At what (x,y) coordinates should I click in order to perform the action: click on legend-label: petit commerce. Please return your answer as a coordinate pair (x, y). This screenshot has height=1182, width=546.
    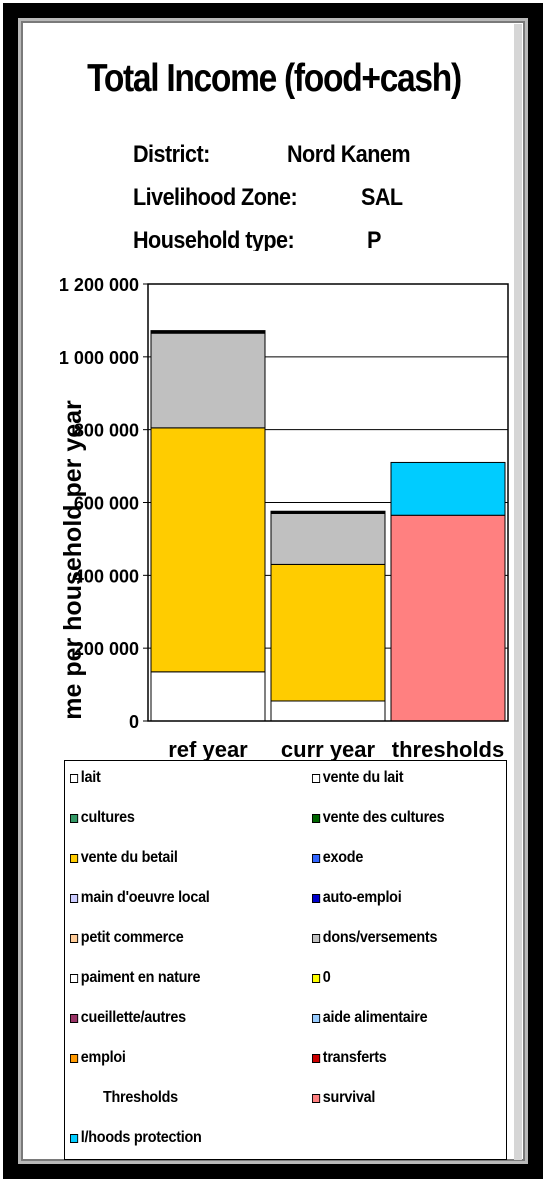
    Looking at the image, I should click on (132, 937).